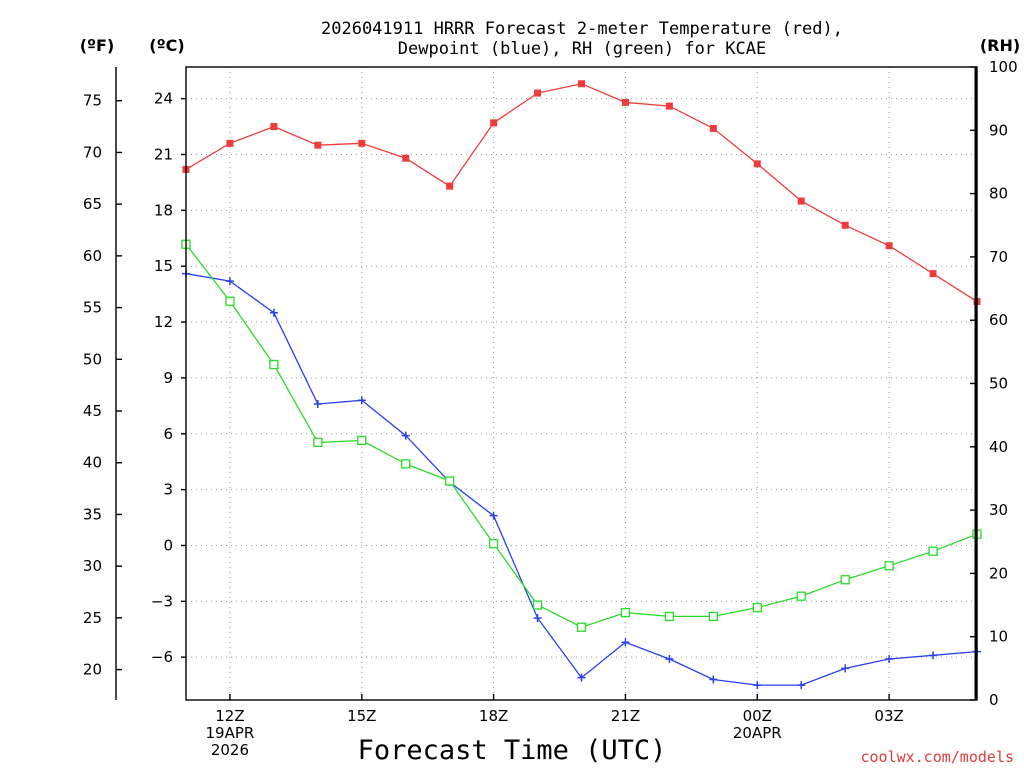 Image resolution: width=1024 pixels, height=768 pixels. Describe the element at coordinates (998, 257) in the screenshot. I see `rh-tick-label: 70` at that location.